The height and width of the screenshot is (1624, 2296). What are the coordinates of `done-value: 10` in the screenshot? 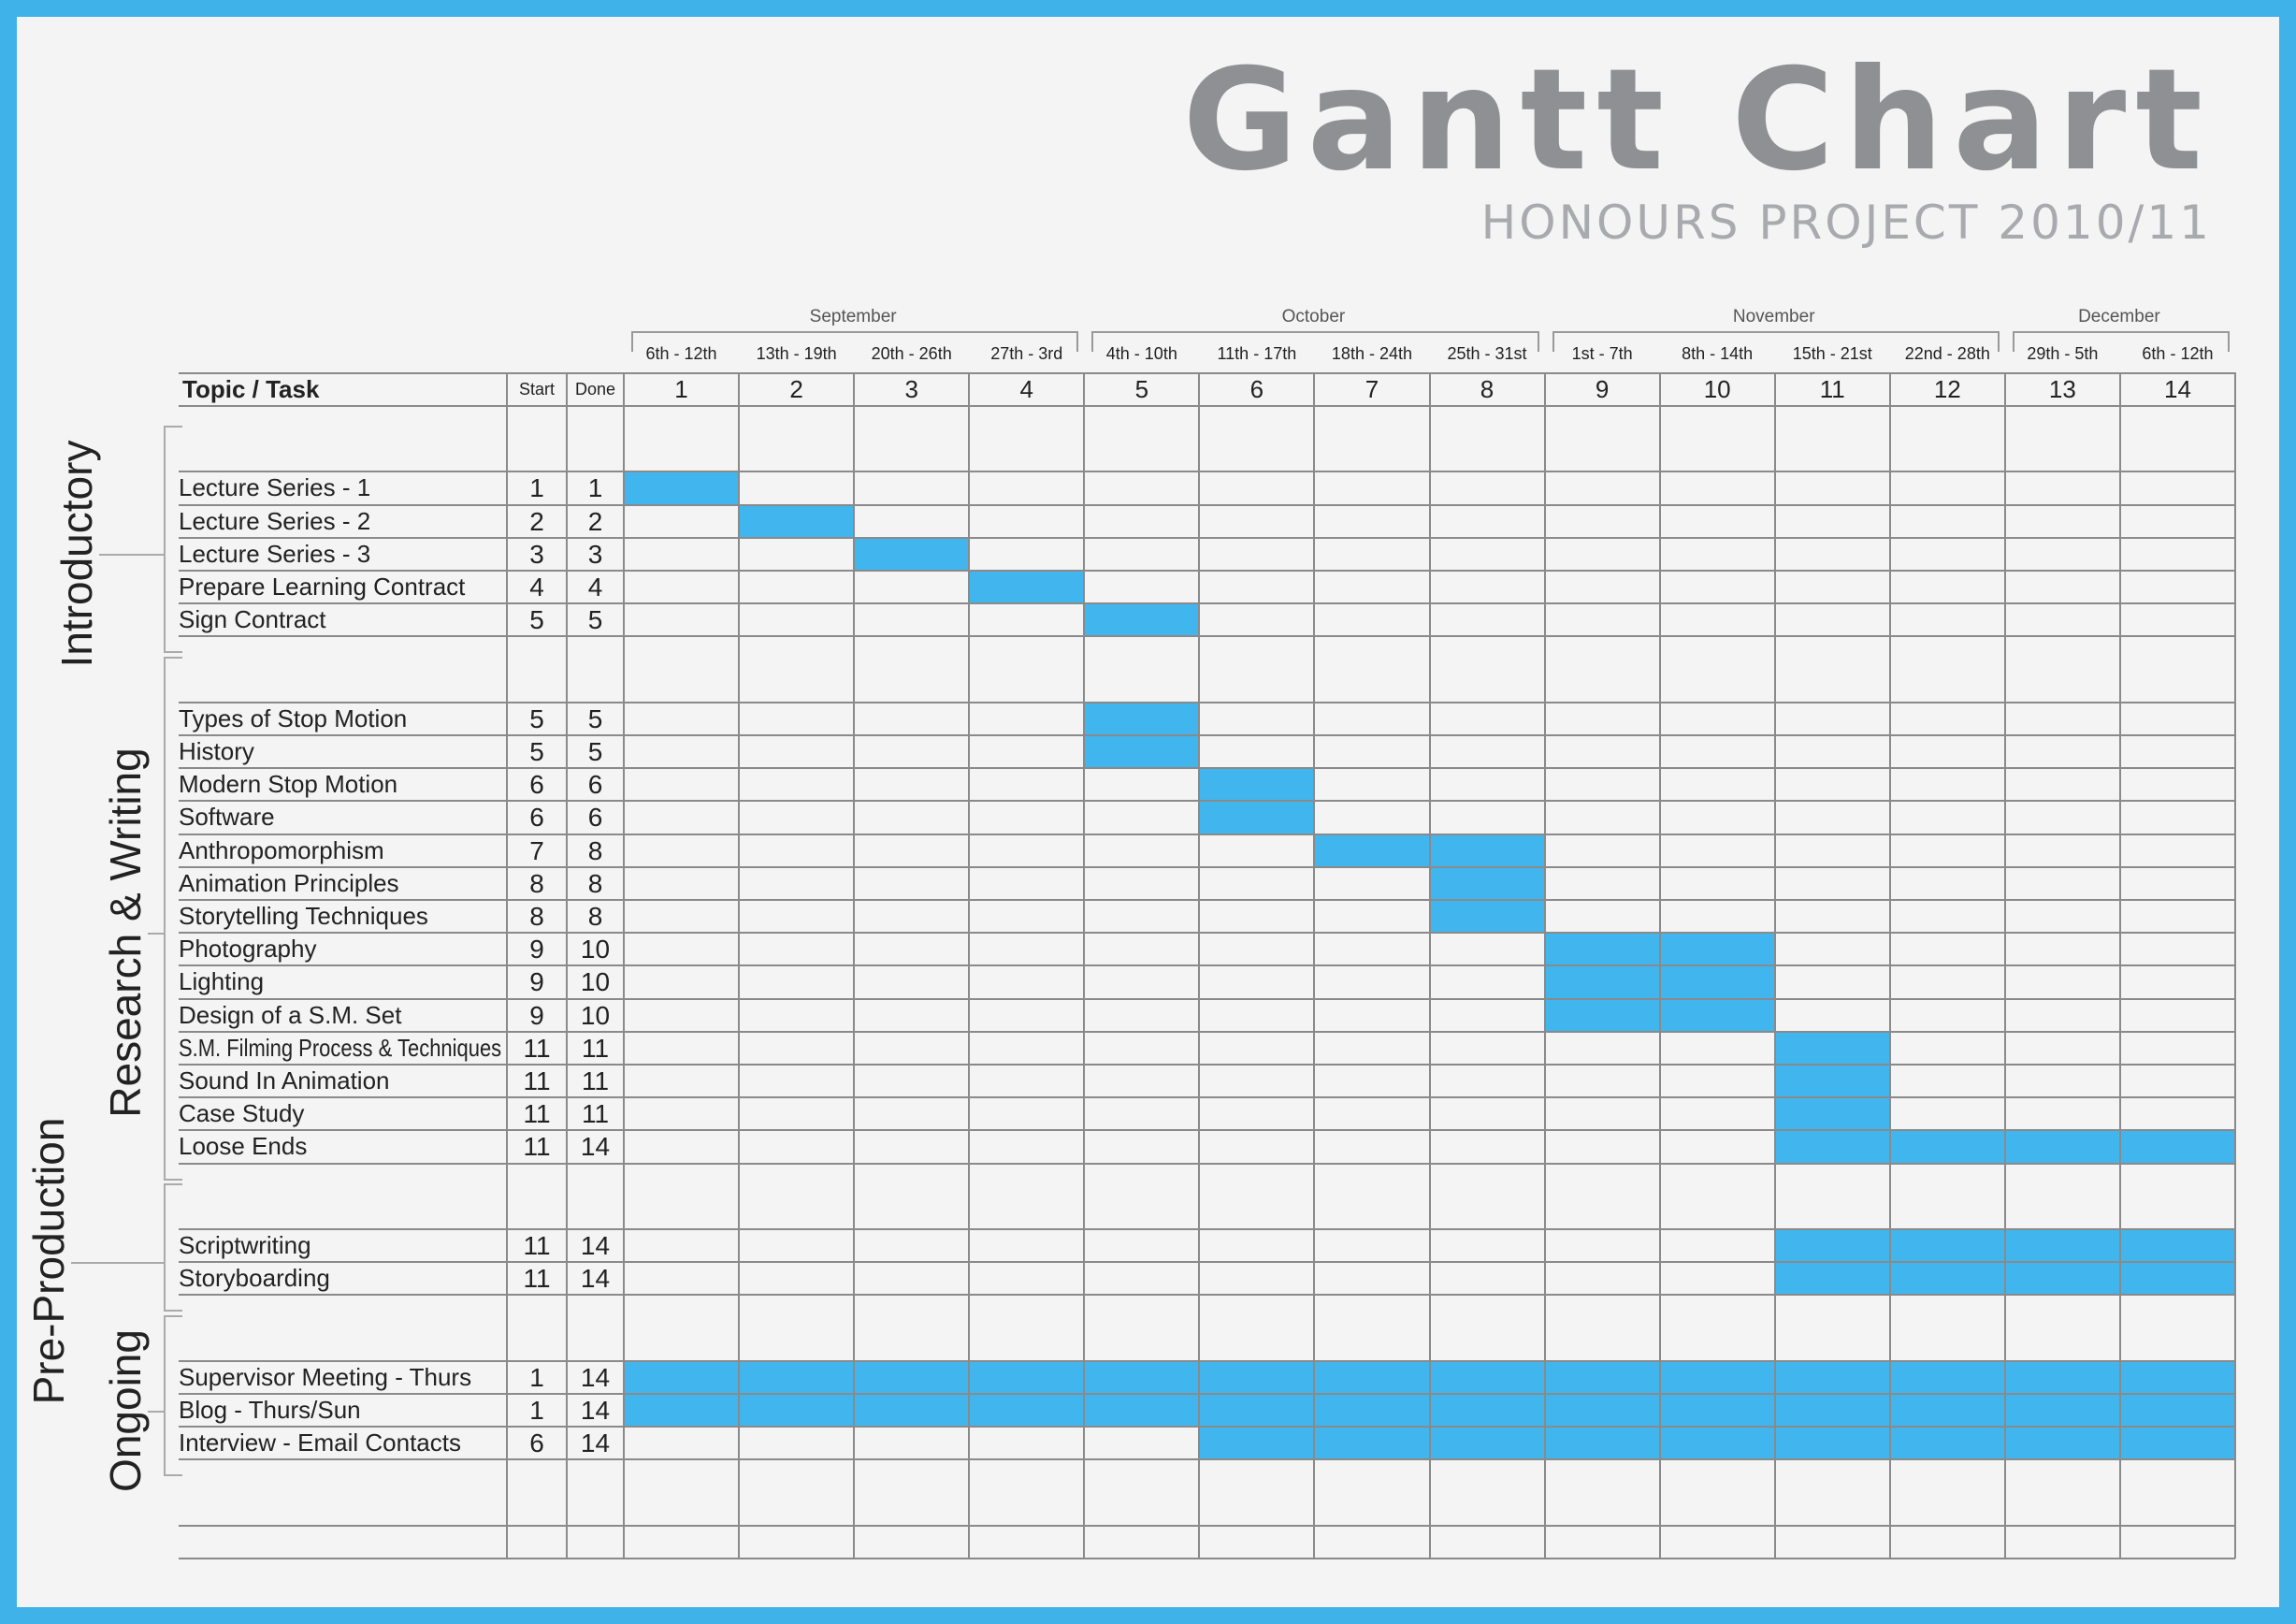 It's located at (595, 982).